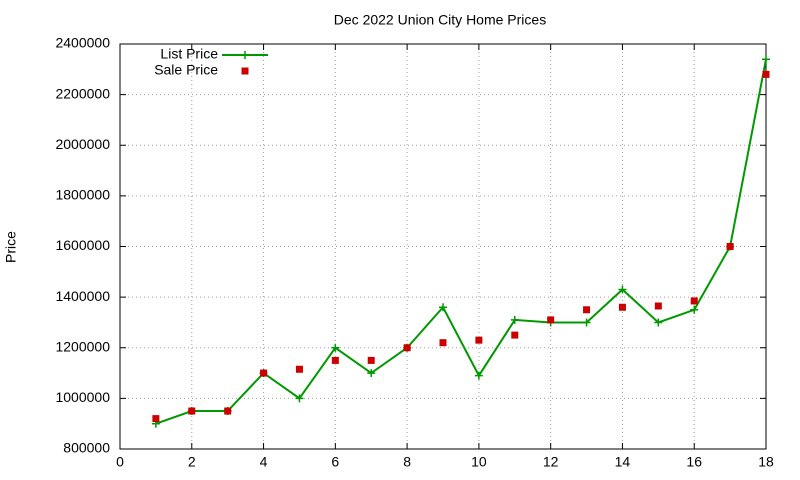 This screenshot has width=800, height=480. What do you see at coordinates (551, 462) in the screenshot?
I see `x-tick-label: 12` at bounding box center [551, 462].